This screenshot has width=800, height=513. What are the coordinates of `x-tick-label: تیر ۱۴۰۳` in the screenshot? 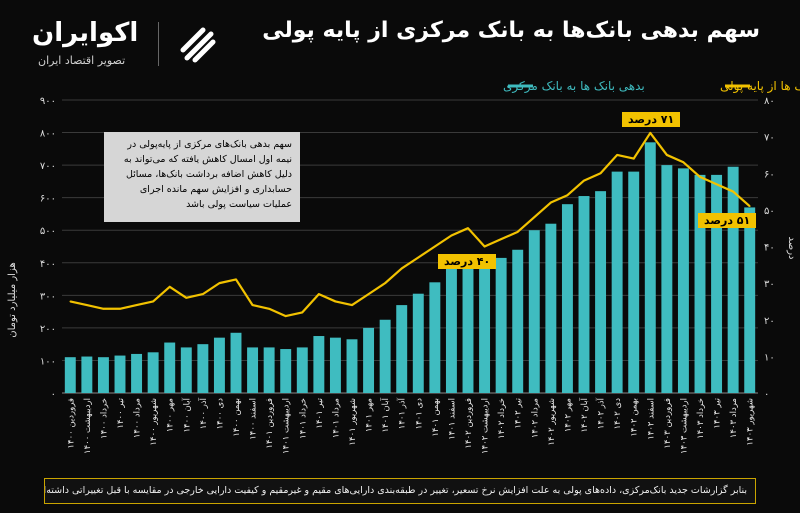 It's located at (718, 412).